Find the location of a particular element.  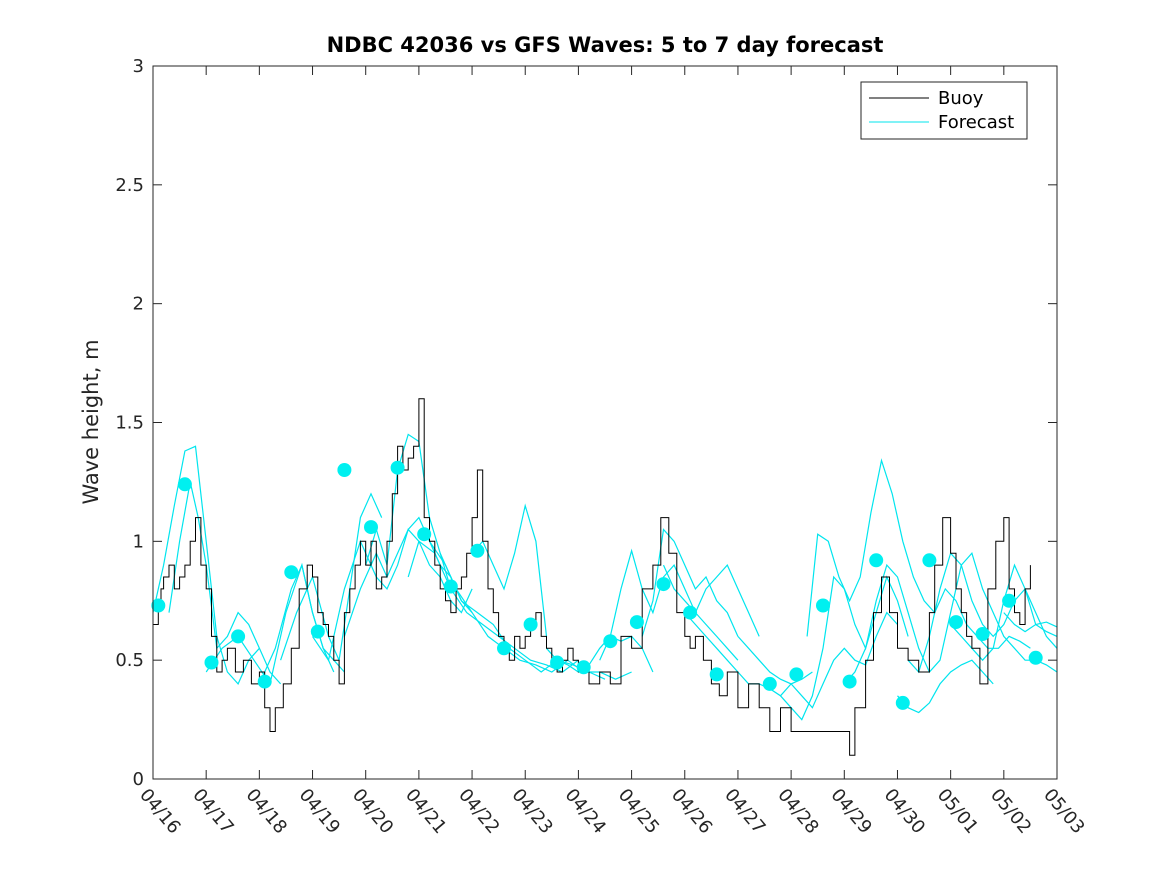

legend-box is located at coordinates (944, 110).